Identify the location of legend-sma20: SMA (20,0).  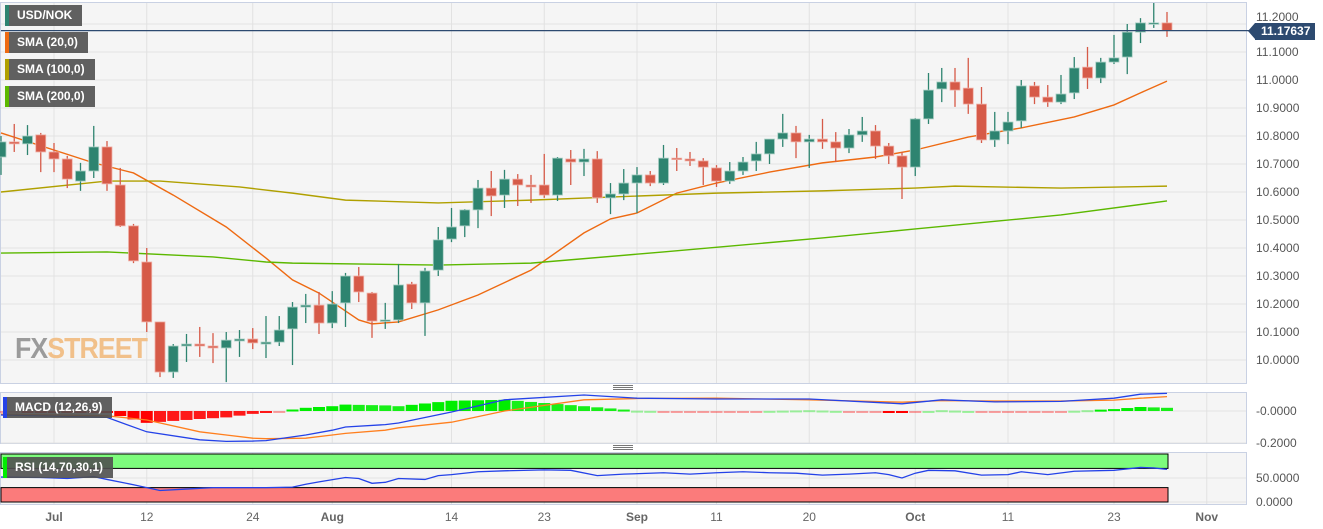
(46, 42).